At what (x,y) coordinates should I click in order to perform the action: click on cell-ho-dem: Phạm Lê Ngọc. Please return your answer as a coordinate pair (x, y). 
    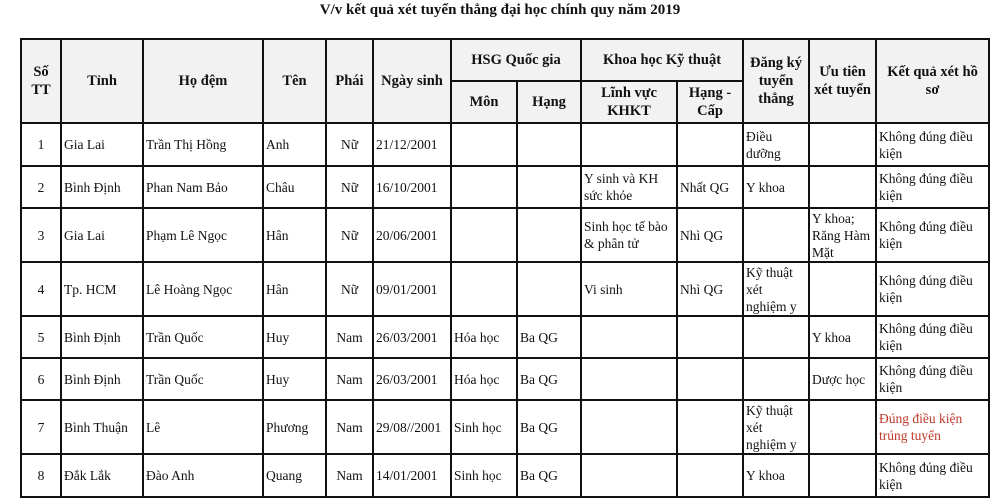
    Looking at the image, I should click on (203, 235).